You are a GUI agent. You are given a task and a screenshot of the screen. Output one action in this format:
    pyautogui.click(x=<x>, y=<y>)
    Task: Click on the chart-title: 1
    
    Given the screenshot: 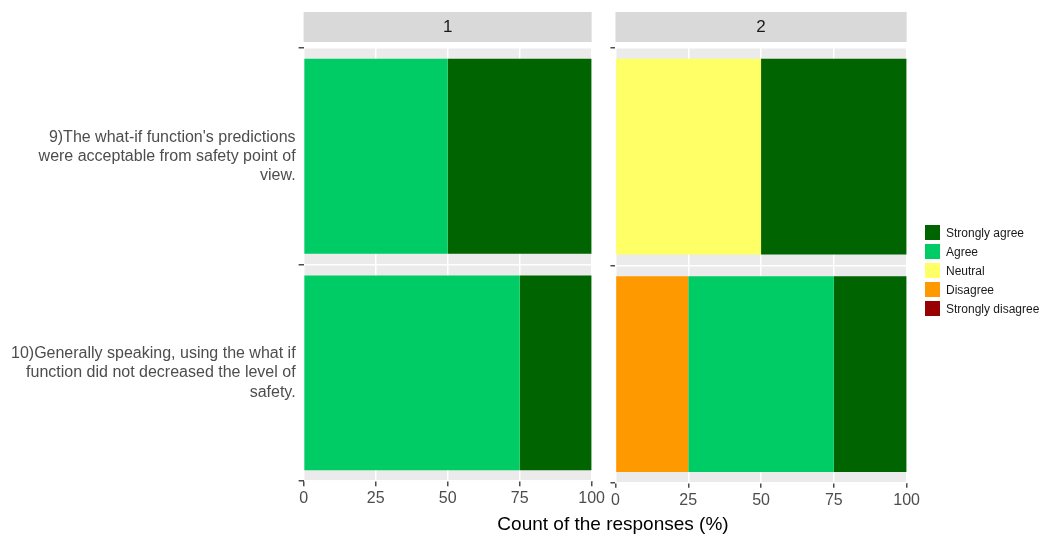 What is the action you would take?
    pyautogui.click(x=447, y=26)
    